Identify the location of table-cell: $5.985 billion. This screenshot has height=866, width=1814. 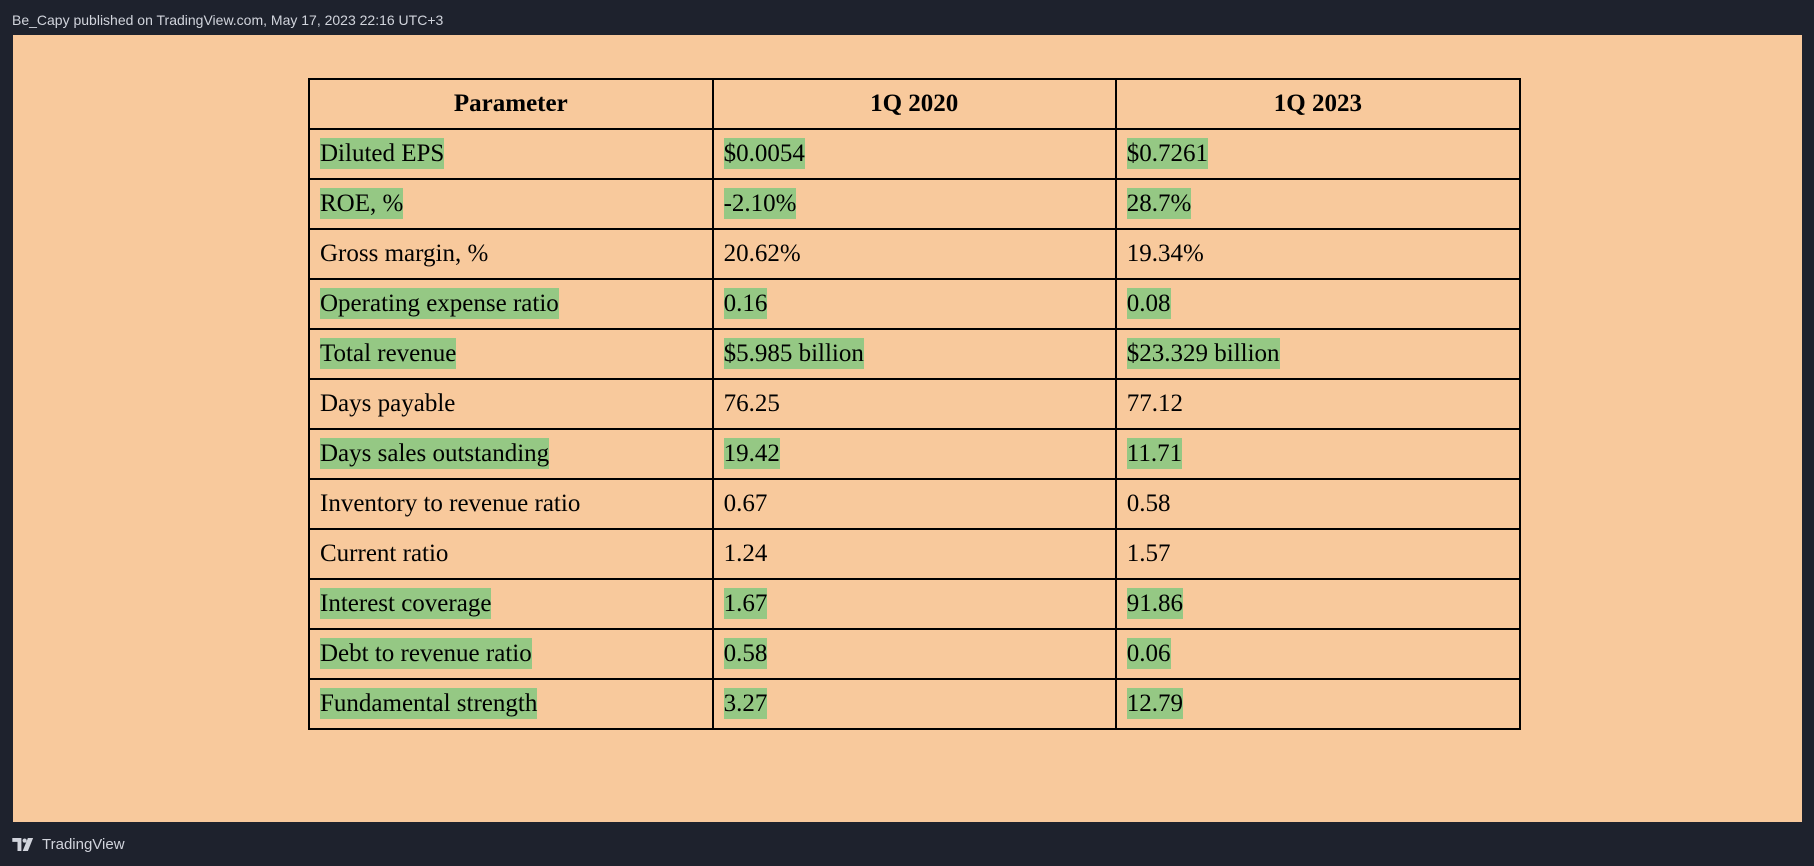
(914, 354).